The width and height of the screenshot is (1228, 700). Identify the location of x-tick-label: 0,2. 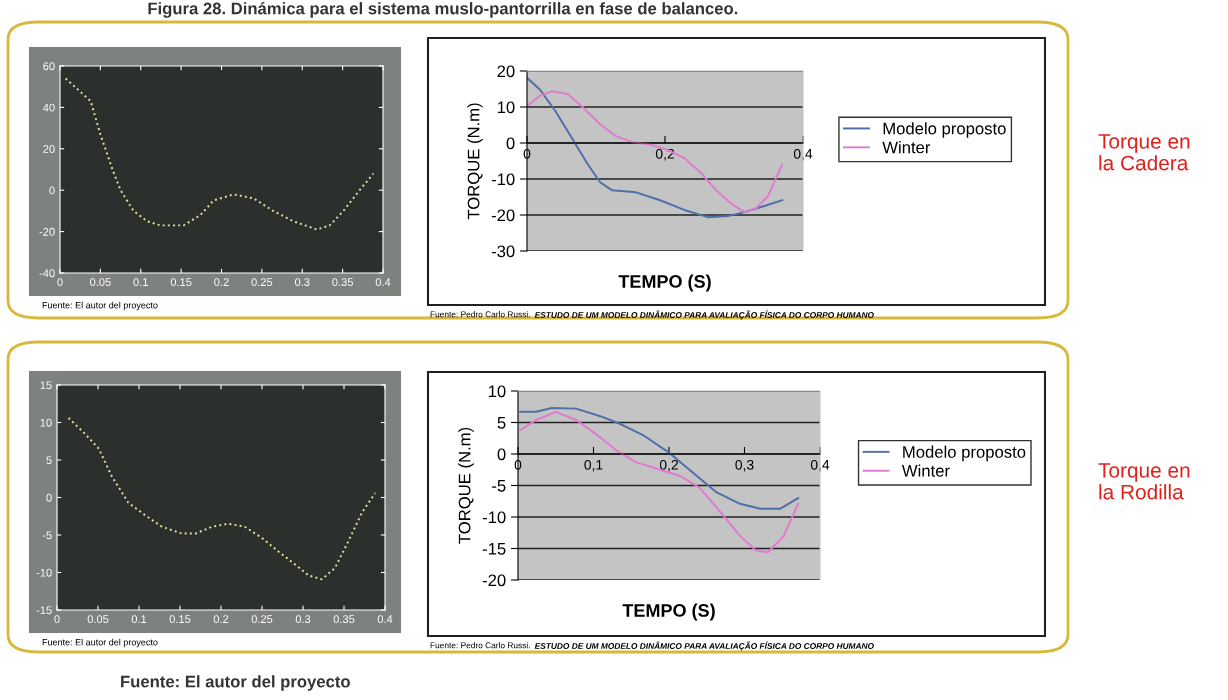
(668, 465).